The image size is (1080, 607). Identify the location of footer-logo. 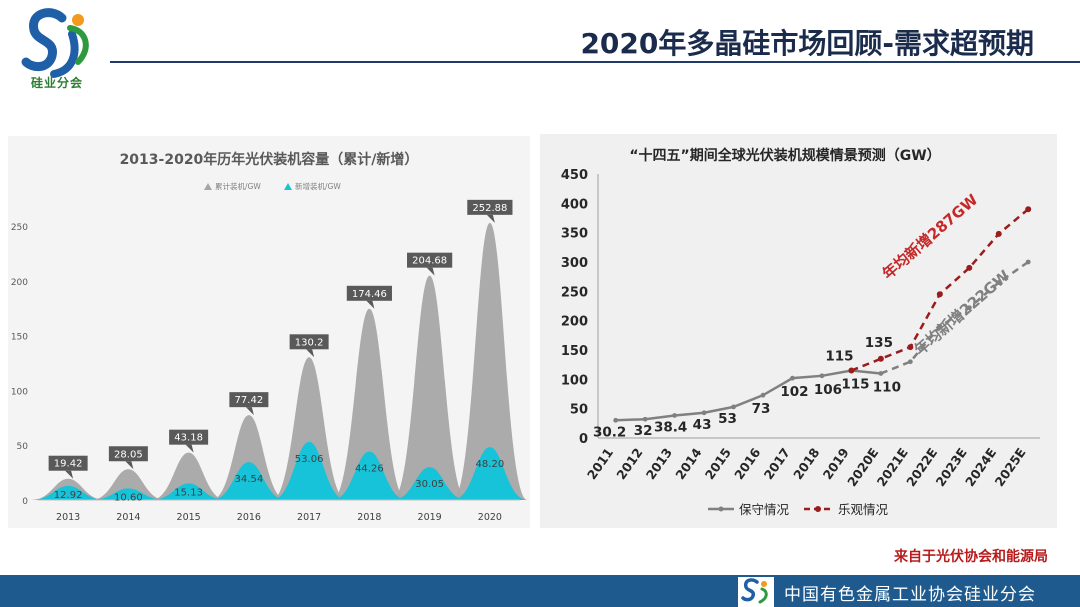
(756, 592).